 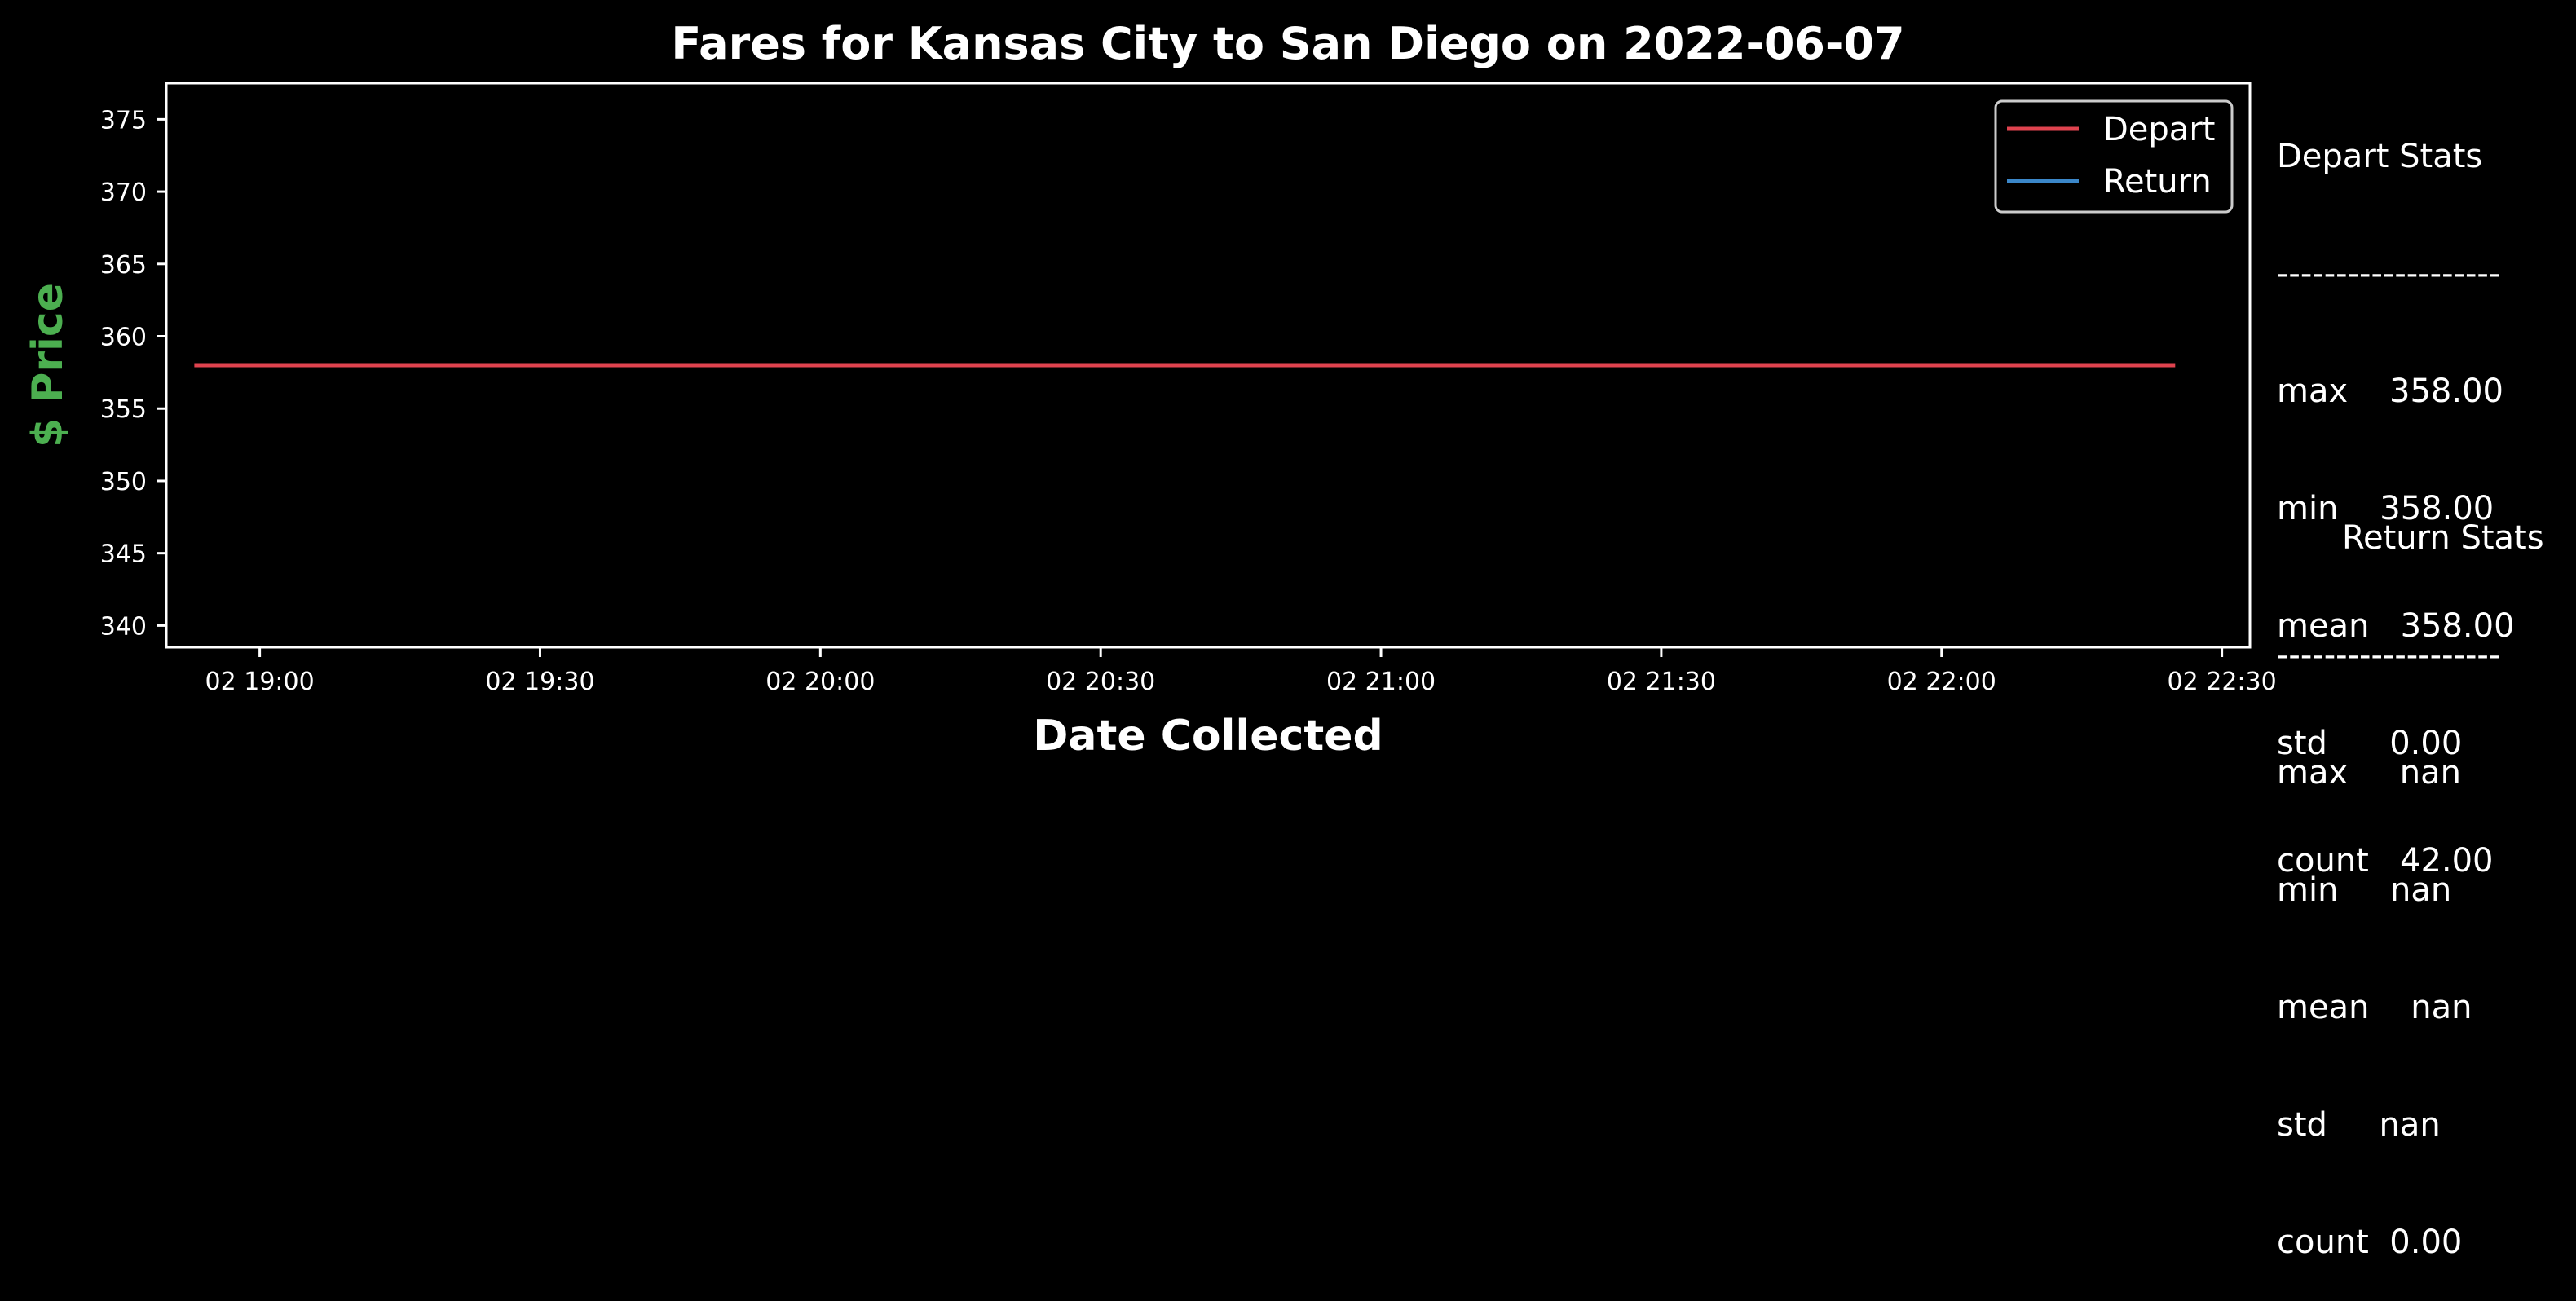 I want to click on x-tick-label: 02 20:30, so click(x=1100, y=682).